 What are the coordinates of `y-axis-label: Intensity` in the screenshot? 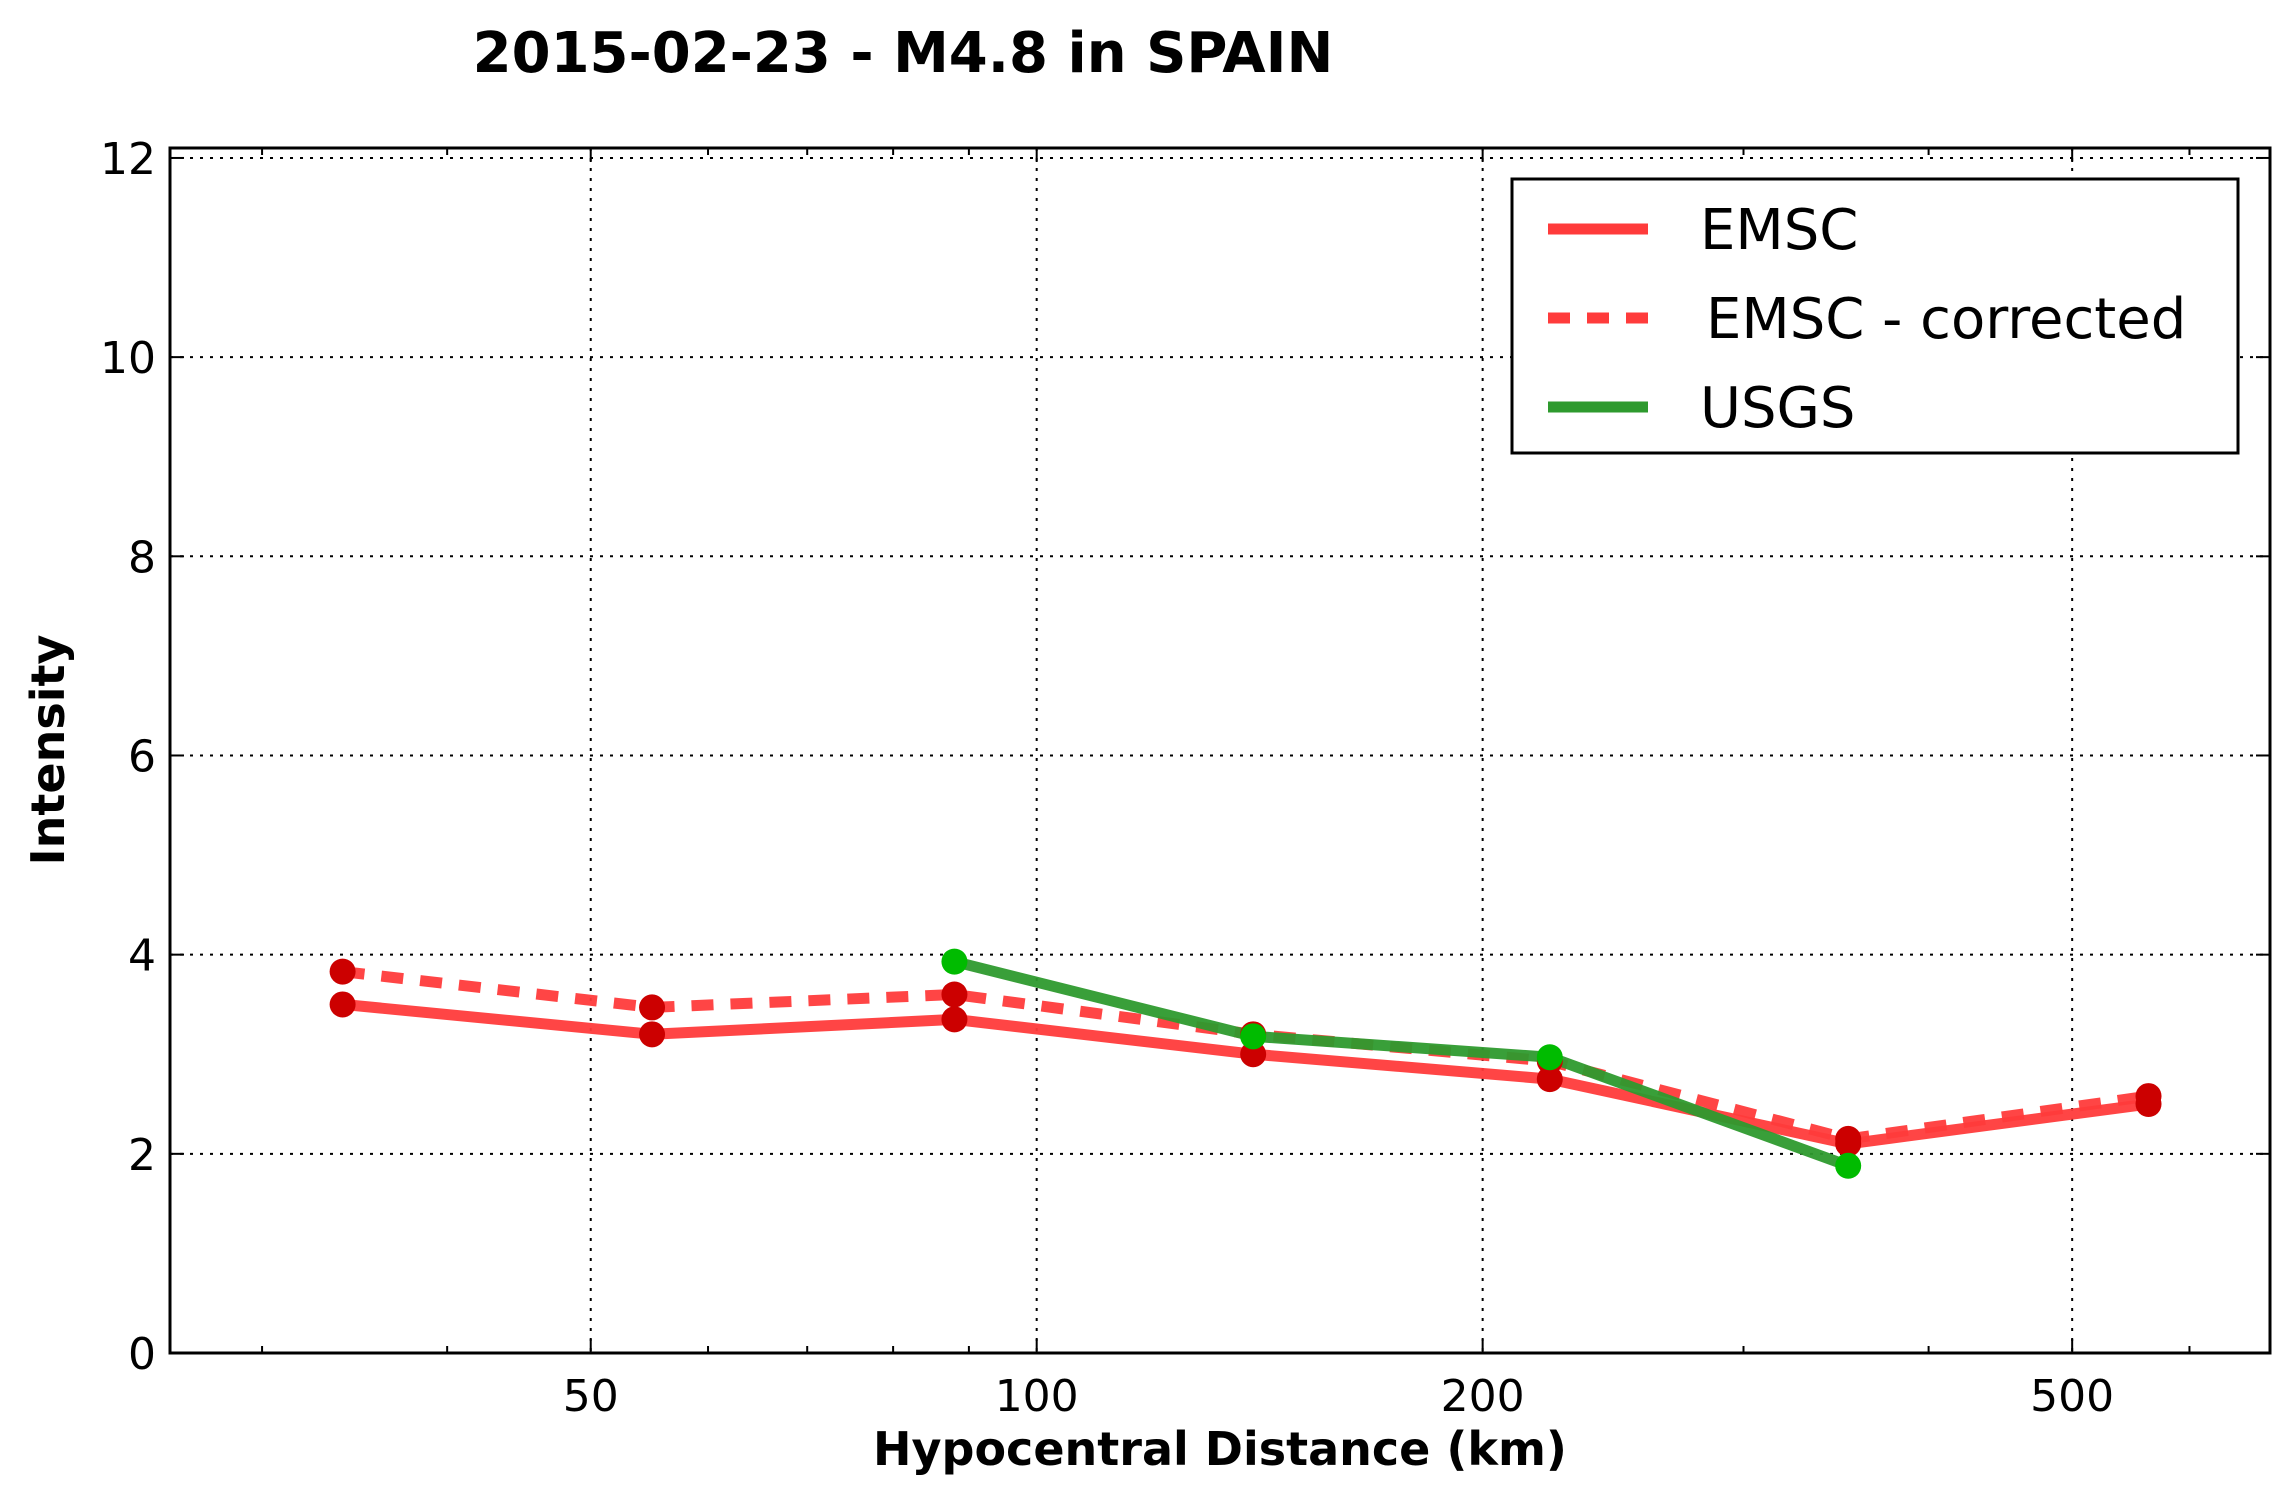 It's located at (48, 750).